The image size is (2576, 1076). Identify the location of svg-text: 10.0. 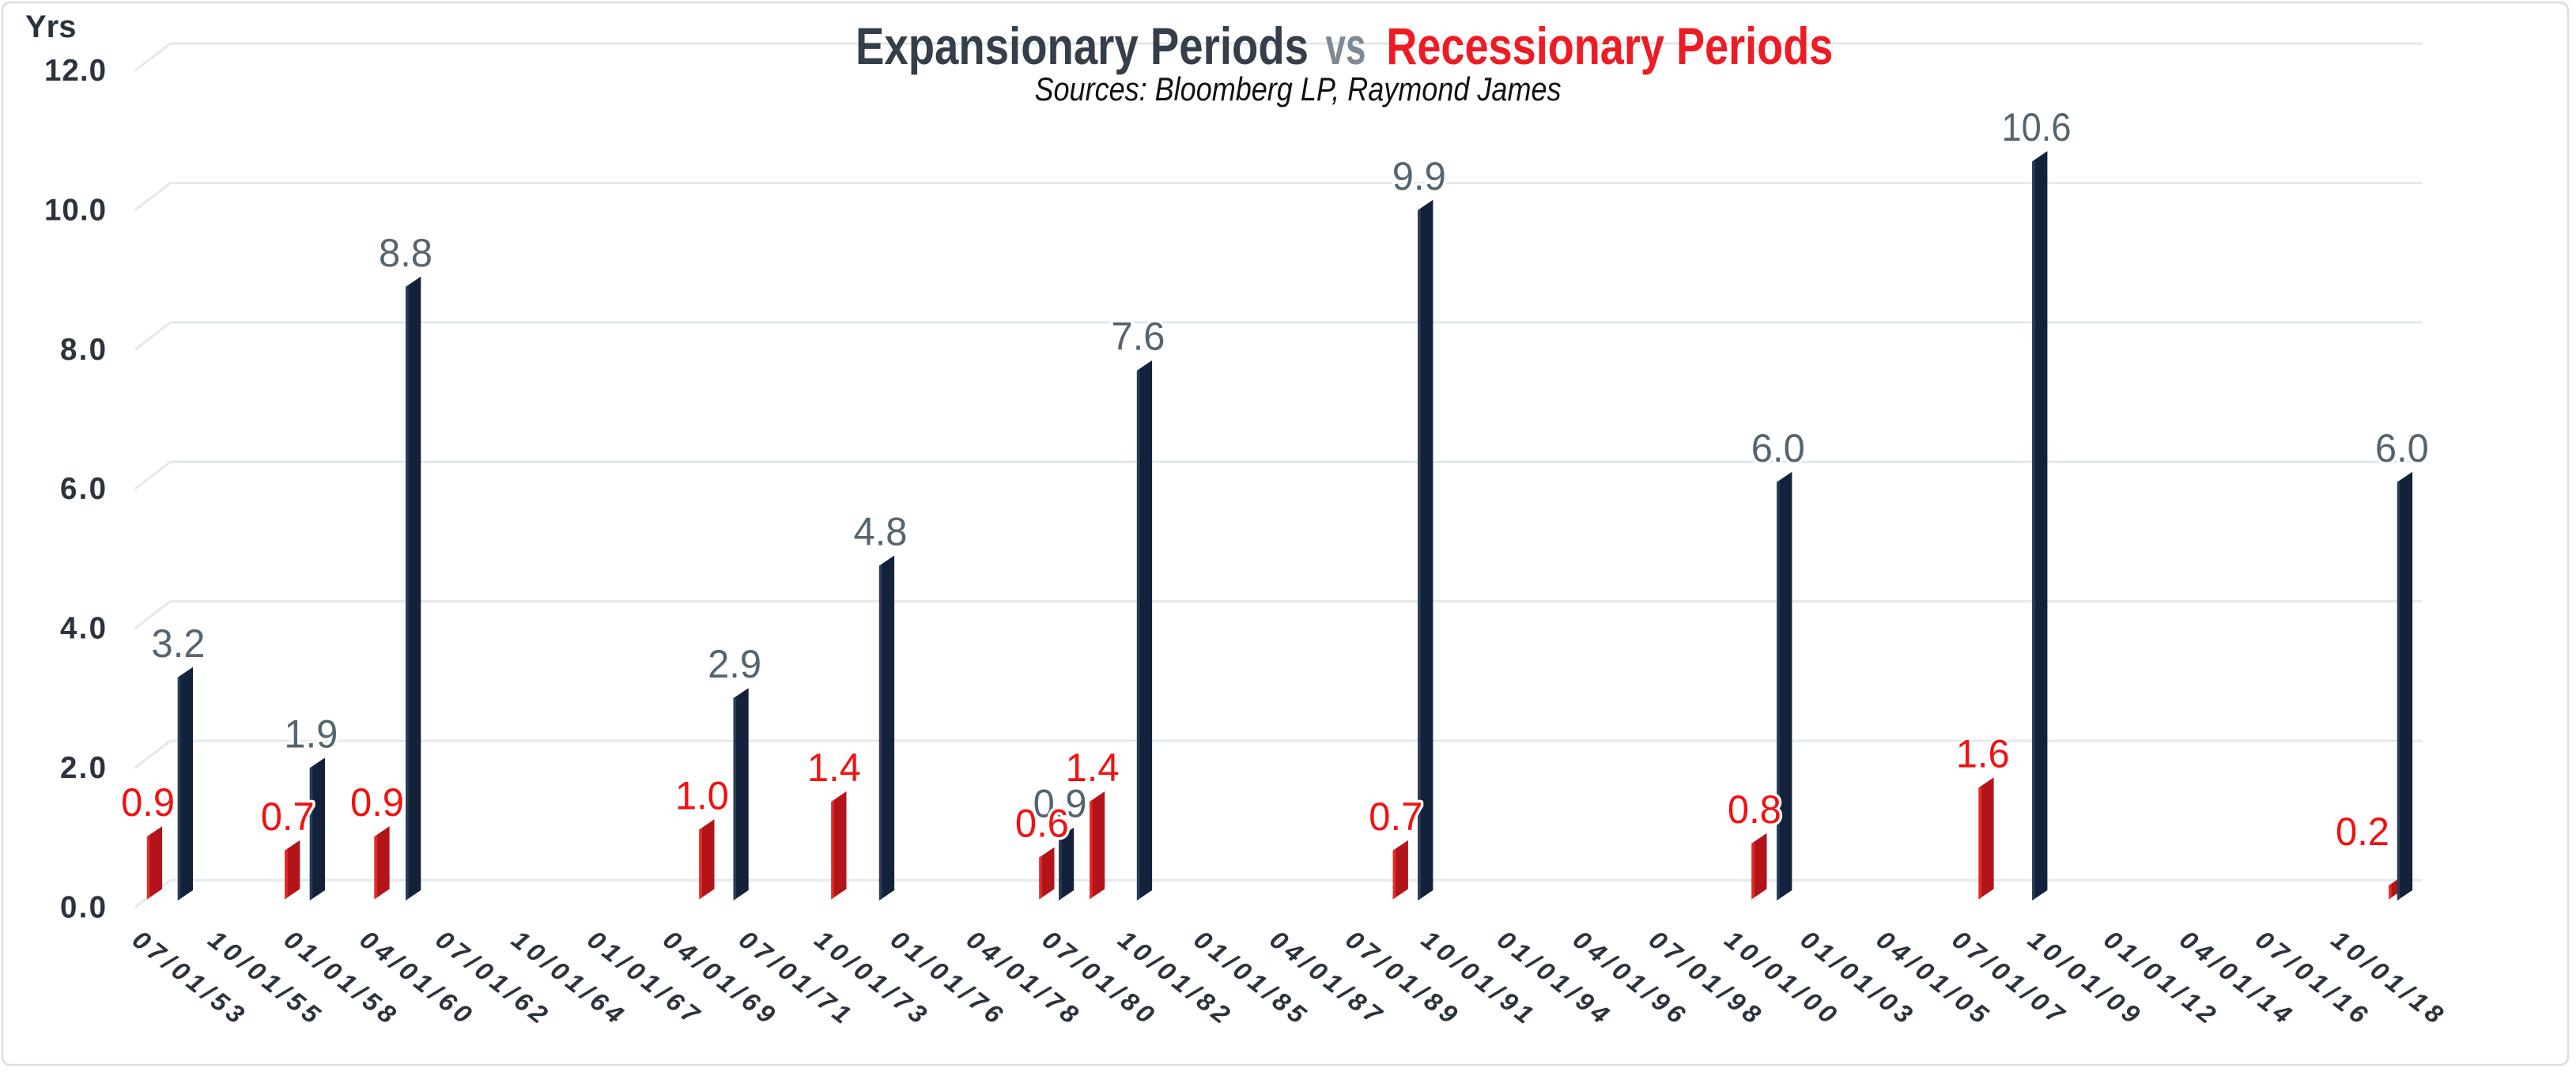
(75, 210).